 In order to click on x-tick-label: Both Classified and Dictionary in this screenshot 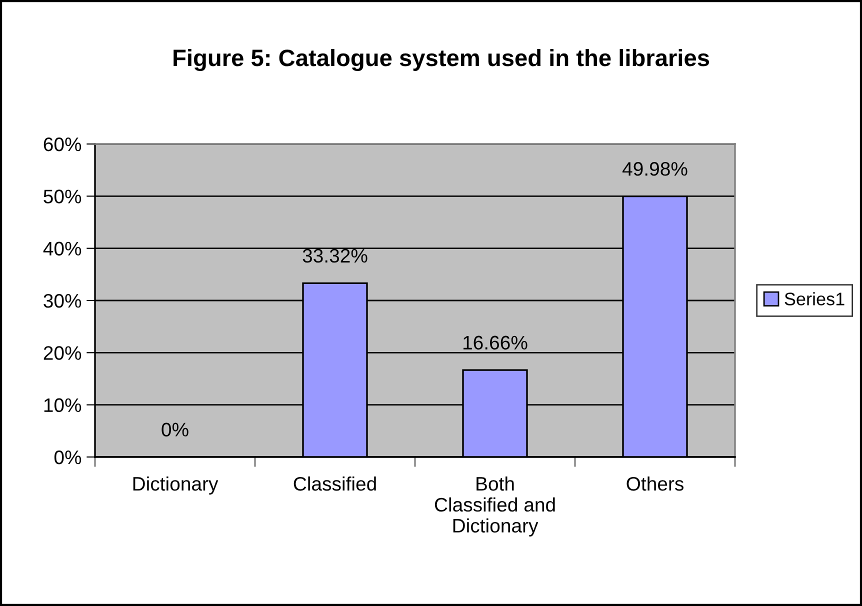, I will do `click(494, 506)`.